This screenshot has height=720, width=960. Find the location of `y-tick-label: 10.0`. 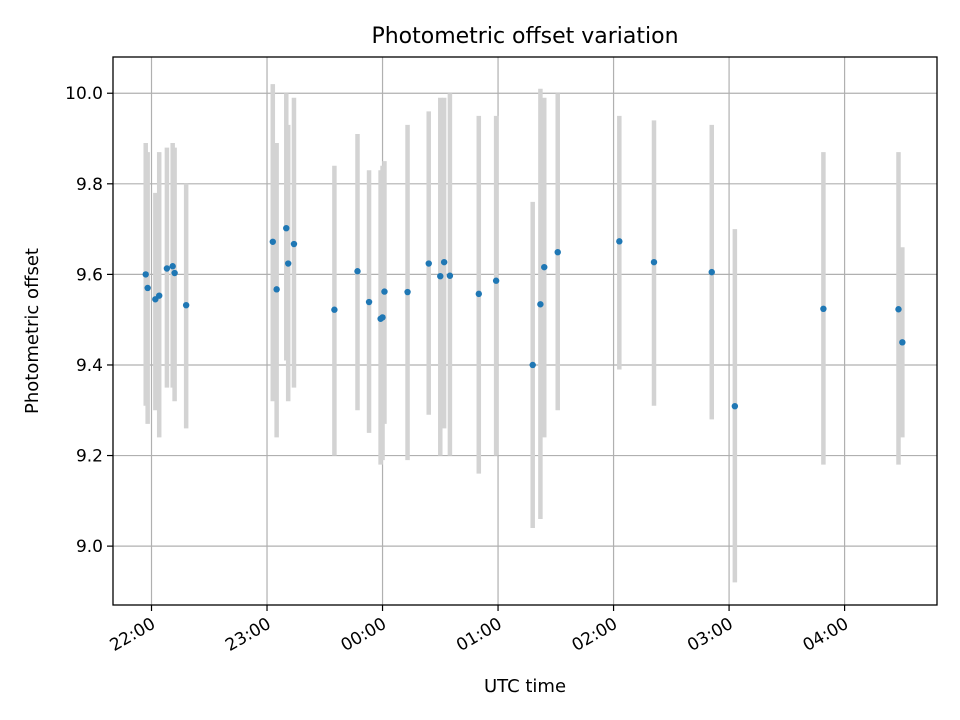

y-tick-label: 10.0 is located at coordinates (84, 94).